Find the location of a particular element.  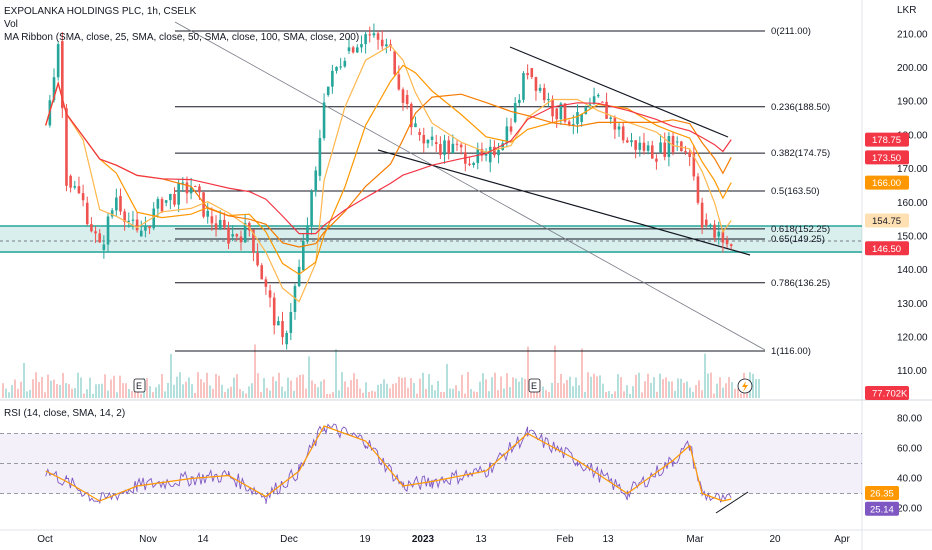

symbol-title: EXPOLANKA HOLDINGS PLC, 1h, CSELK is located at coordinates (100, 11).